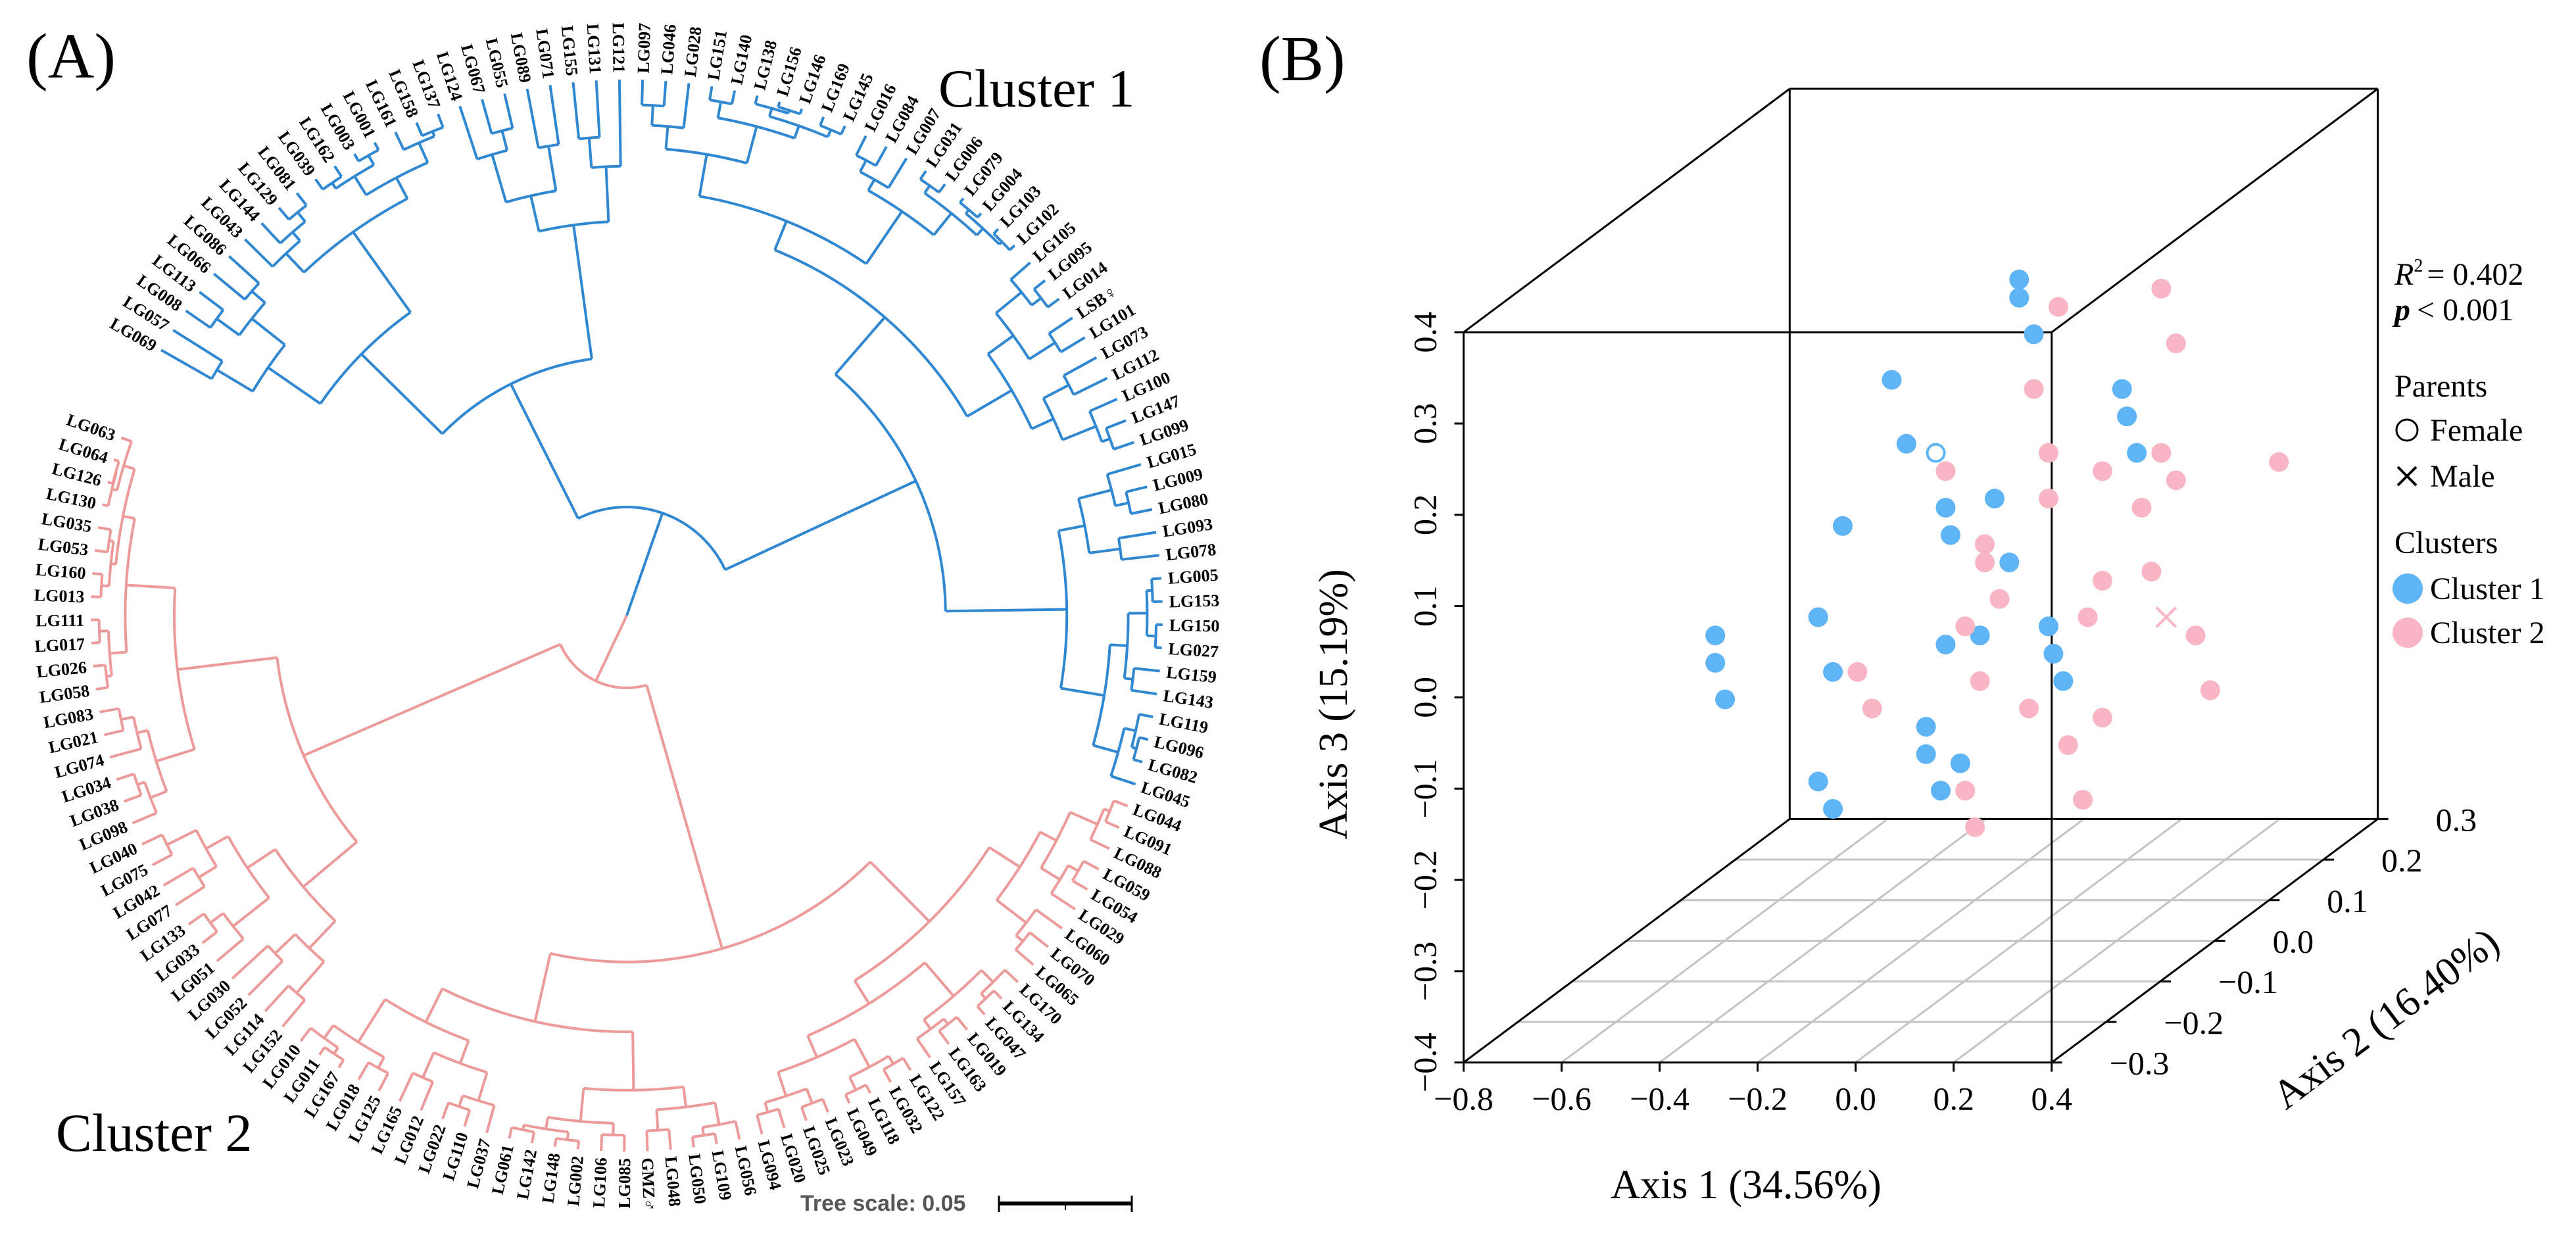  Describe the element at coordinates (575, 1181) in the screenshot. I see `leaf-label: LG002` at that location.